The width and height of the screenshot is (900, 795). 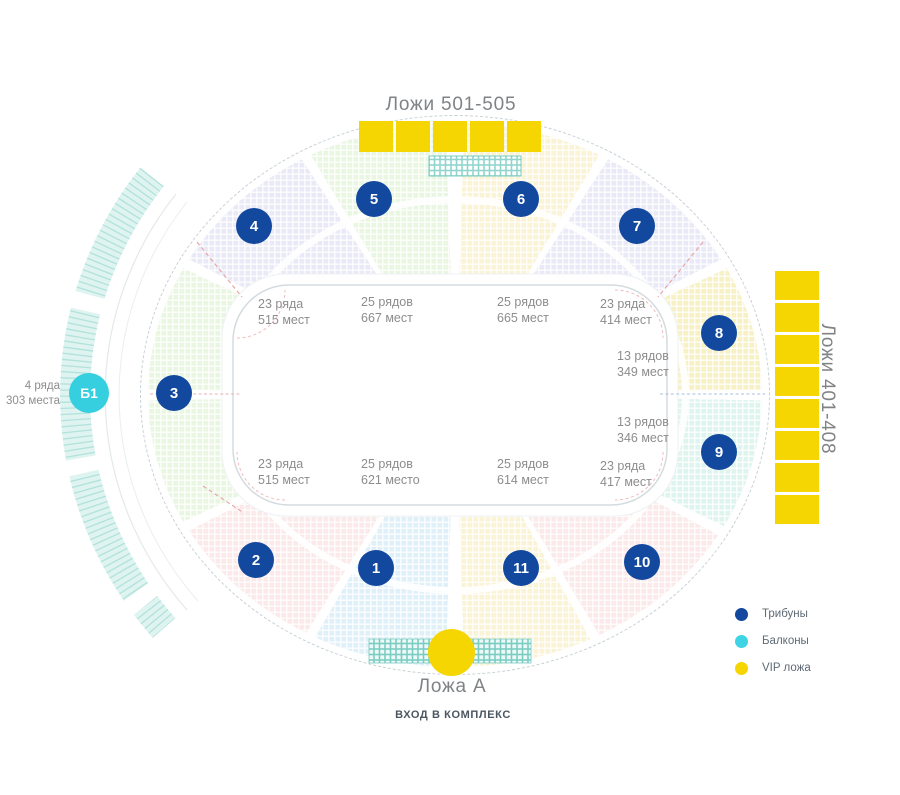 I want to click on section-1-marker: 1, so click(x=376, y=568).